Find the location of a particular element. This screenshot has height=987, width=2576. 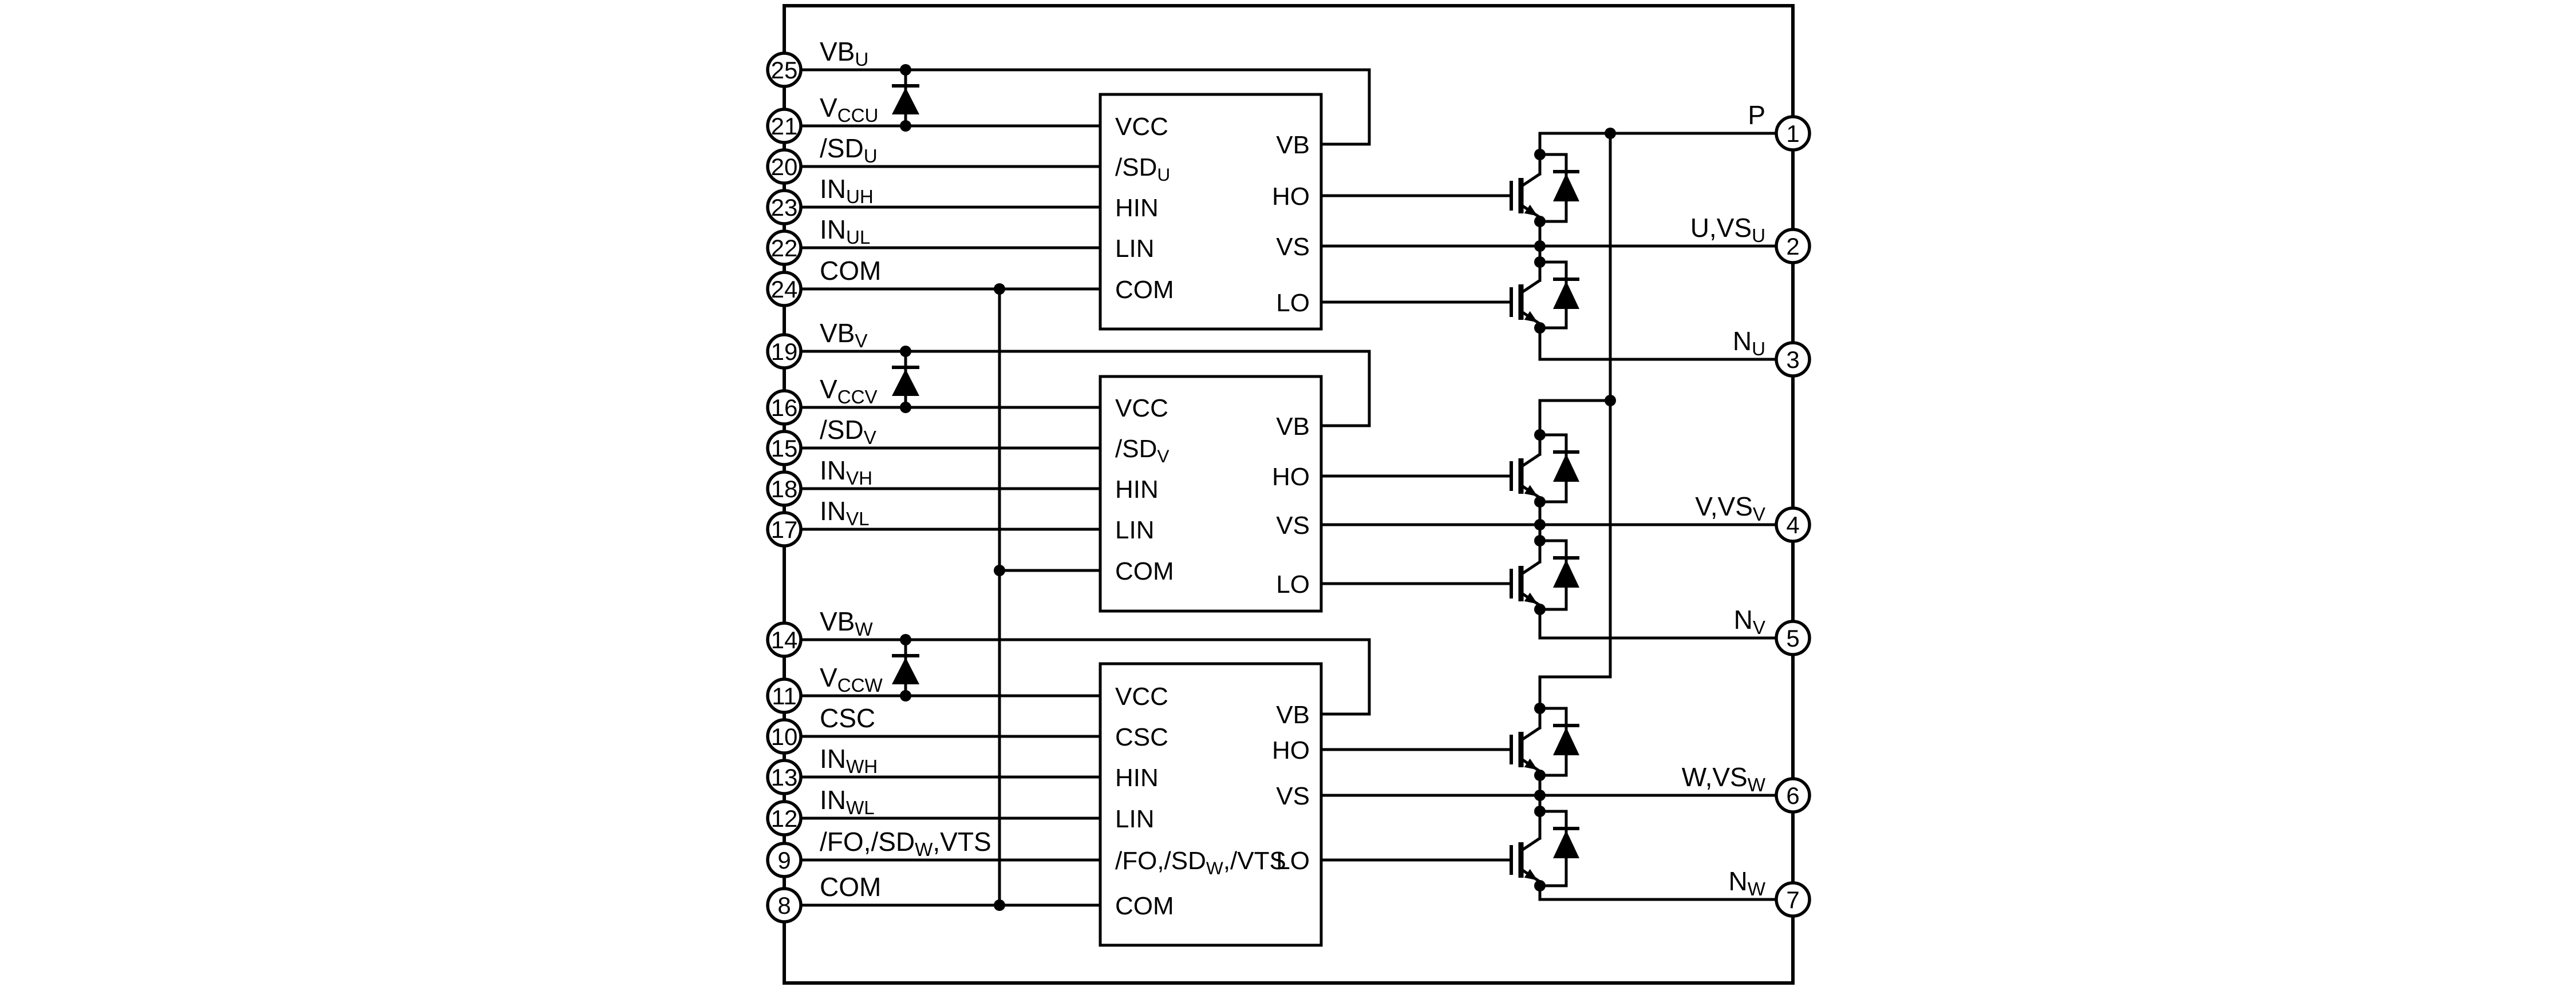

pin-number: 16 is located at coordinates (784, 407).